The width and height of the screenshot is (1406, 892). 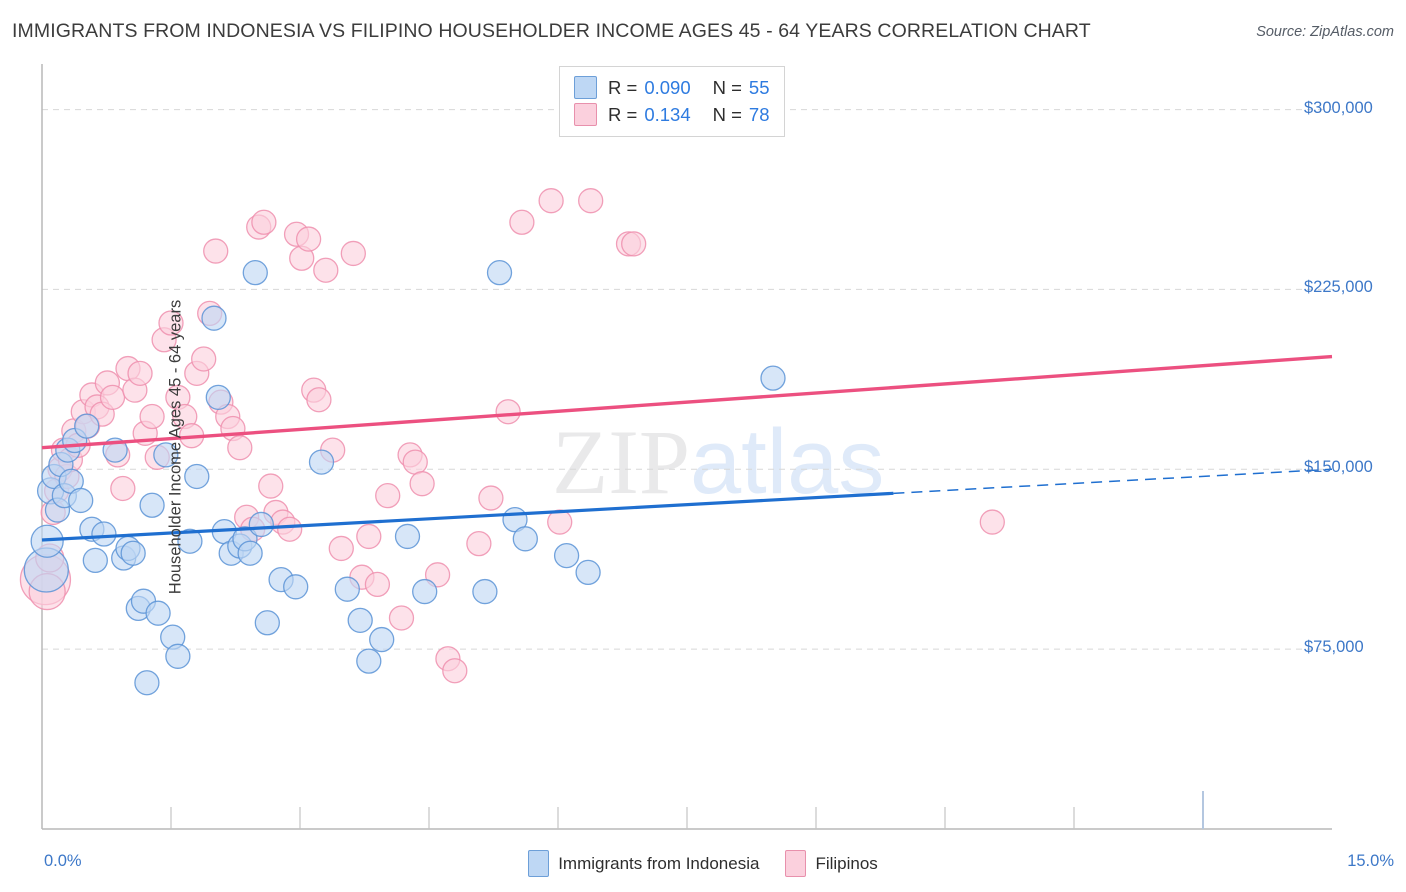 I want to click on legend-label-indonesia: Immigrants from Indonesia, so click(x=659, y=863).